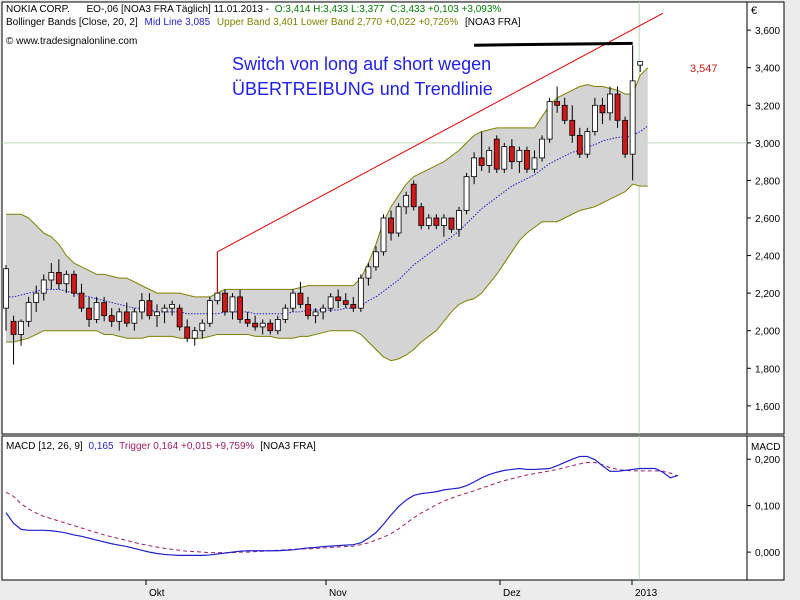 The image size is (800, 600). Describe the element at coordinates (767, 106) in the screenshot. I see `price-tick-label: 3,200` at that location.